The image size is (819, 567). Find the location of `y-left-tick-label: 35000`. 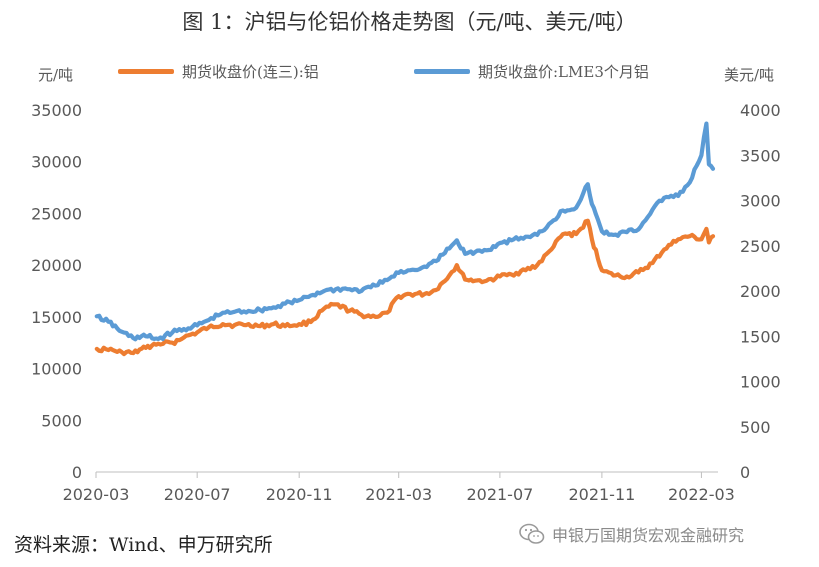

y-left-tick-label: 35000 is located at coordinates (56, 110).